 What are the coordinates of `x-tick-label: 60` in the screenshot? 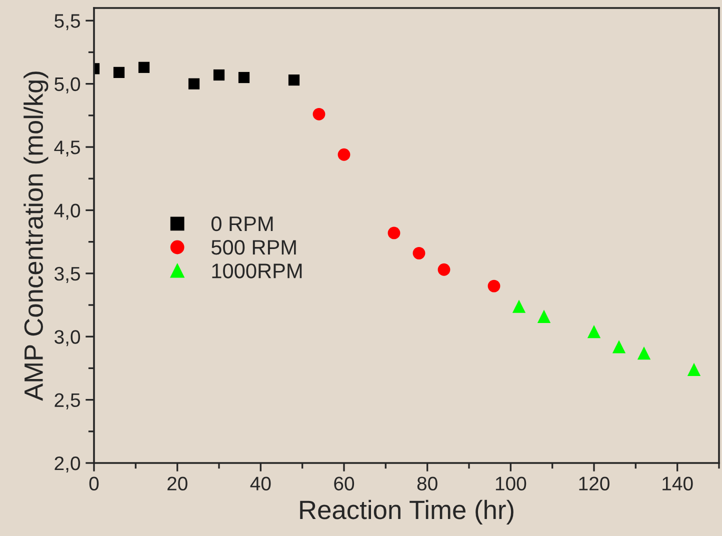 It's located at (344, 483).